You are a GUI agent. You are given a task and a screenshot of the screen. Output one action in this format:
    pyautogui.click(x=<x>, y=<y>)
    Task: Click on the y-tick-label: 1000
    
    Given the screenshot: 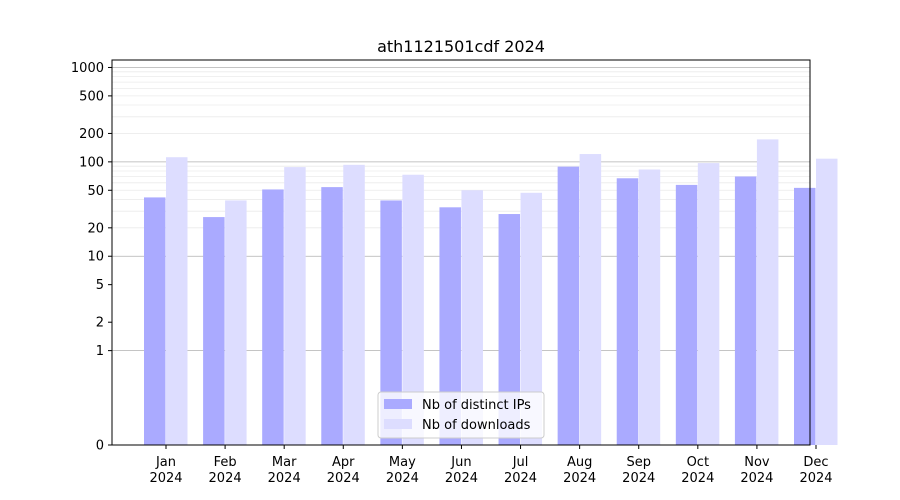 What is the action you would take?
    pyautogui.click(x=87, y=68)
    